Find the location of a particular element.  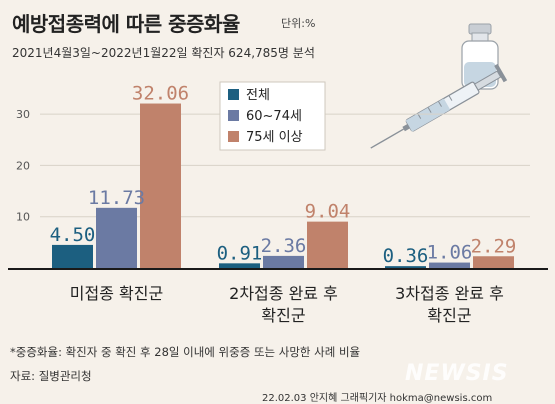

y-tick-label: 20 is located at coordinates (23, 165).